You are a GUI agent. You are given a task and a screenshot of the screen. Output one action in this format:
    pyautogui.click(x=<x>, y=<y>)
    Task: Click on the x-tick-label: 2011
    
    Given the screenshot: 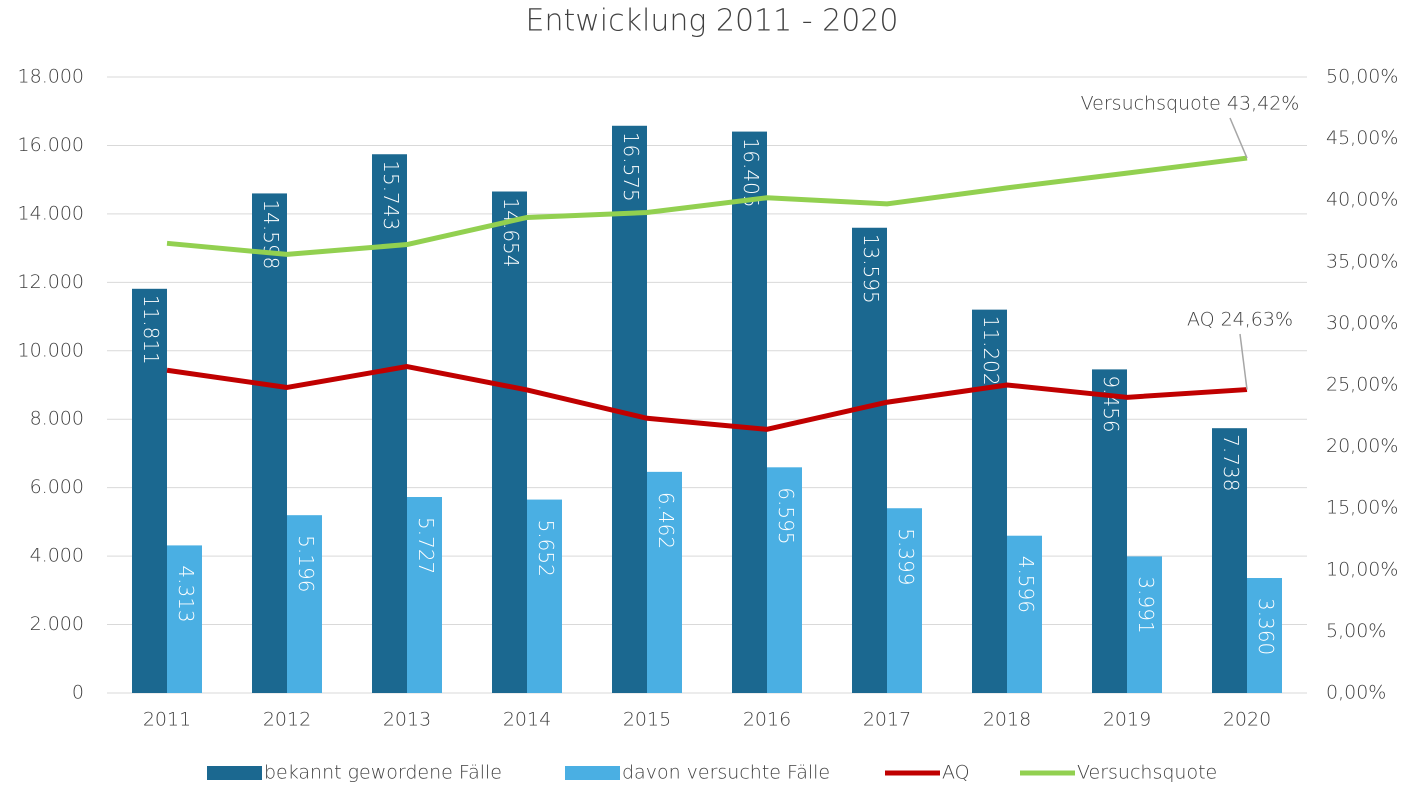 What is the action you would take?
    pyautogui.click(x=167, y=720)
    